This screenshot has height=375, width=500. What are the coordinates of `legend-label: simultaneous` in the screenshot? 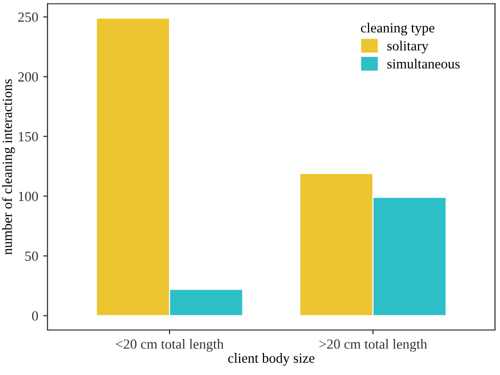 It's located at (423, 63).